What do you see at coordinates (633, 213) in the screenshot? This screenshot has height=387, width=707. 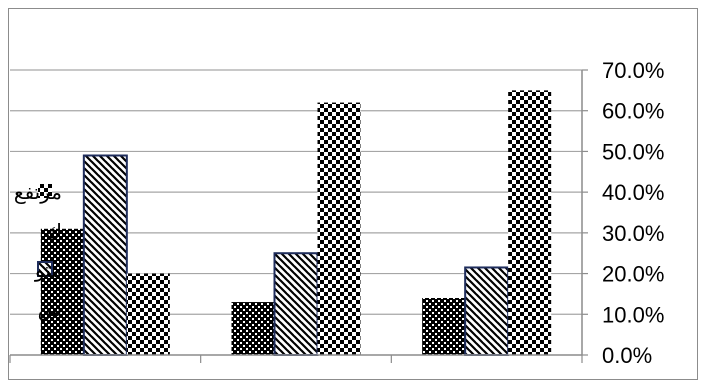 I see `y-tick-labels: 0.0% 10.0% 20.0% 30.0% 40.0% 50.0% 60.0% 70.0%` at bounding box center [633, 213].